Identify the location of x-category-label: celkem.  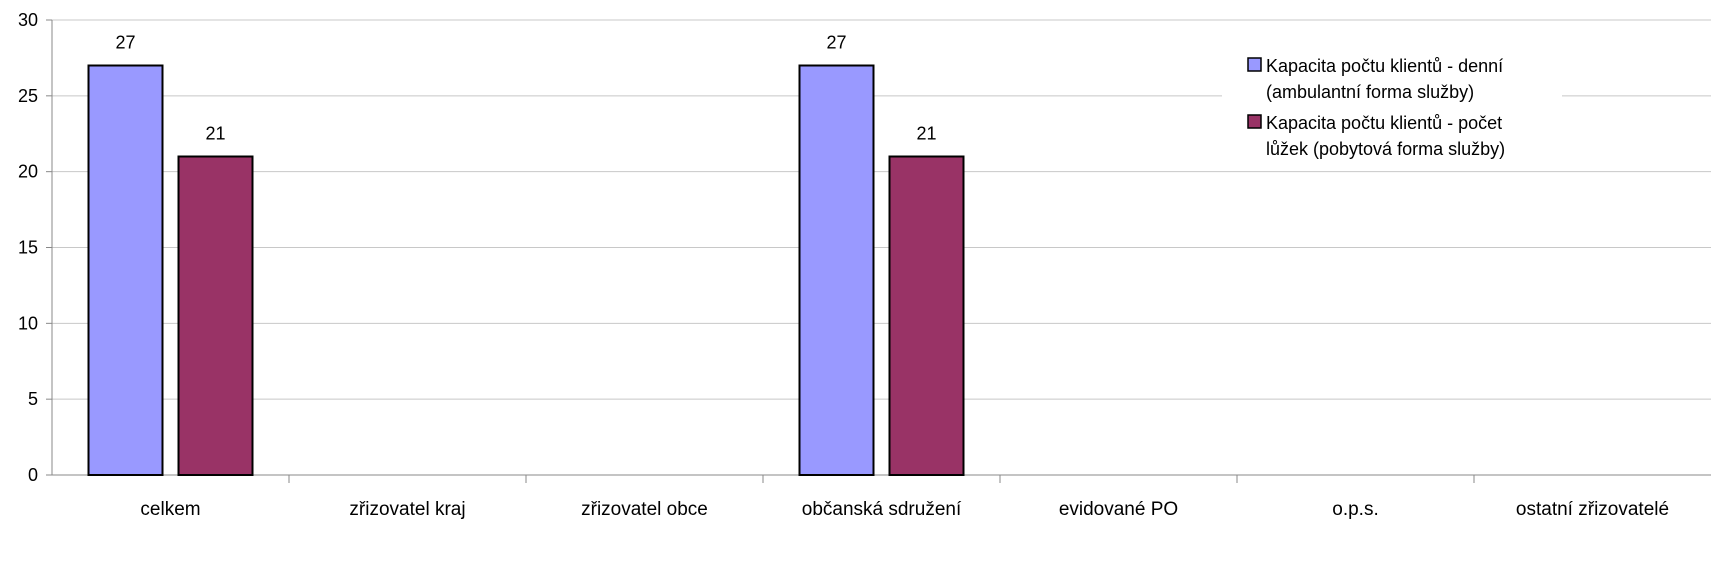
(170, 509).